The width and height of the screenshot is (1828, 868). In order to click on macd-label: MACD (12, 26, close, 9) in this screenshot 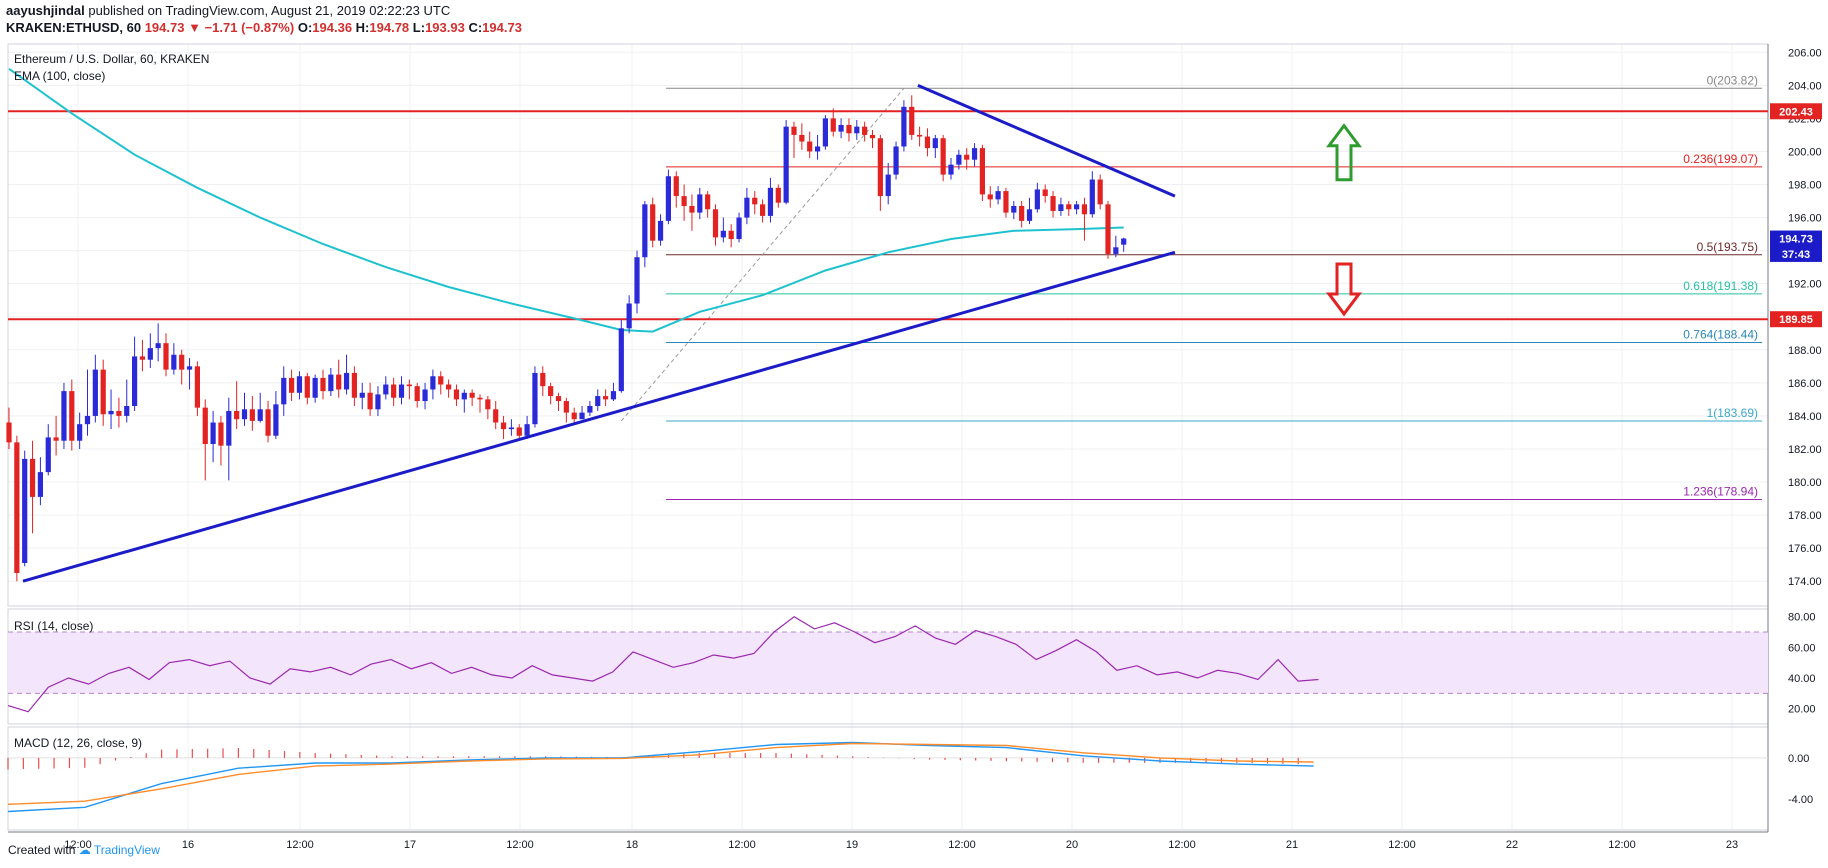, I will do `click(78, 743)`.